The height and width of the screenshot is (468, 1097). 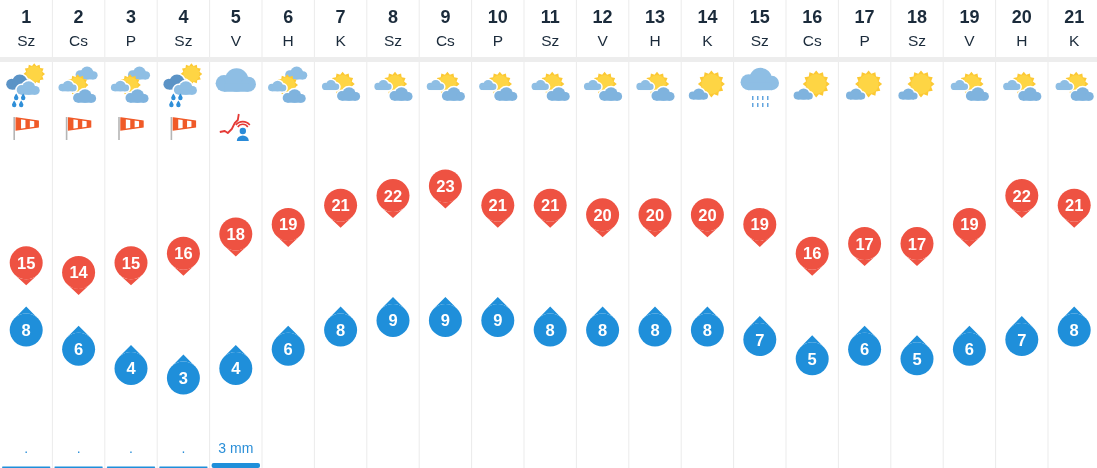 What do you see at coordinates (26, 28) in the screenshot?
I see `x-tick-label: 1 Sz` at bounding box center [26, 28].